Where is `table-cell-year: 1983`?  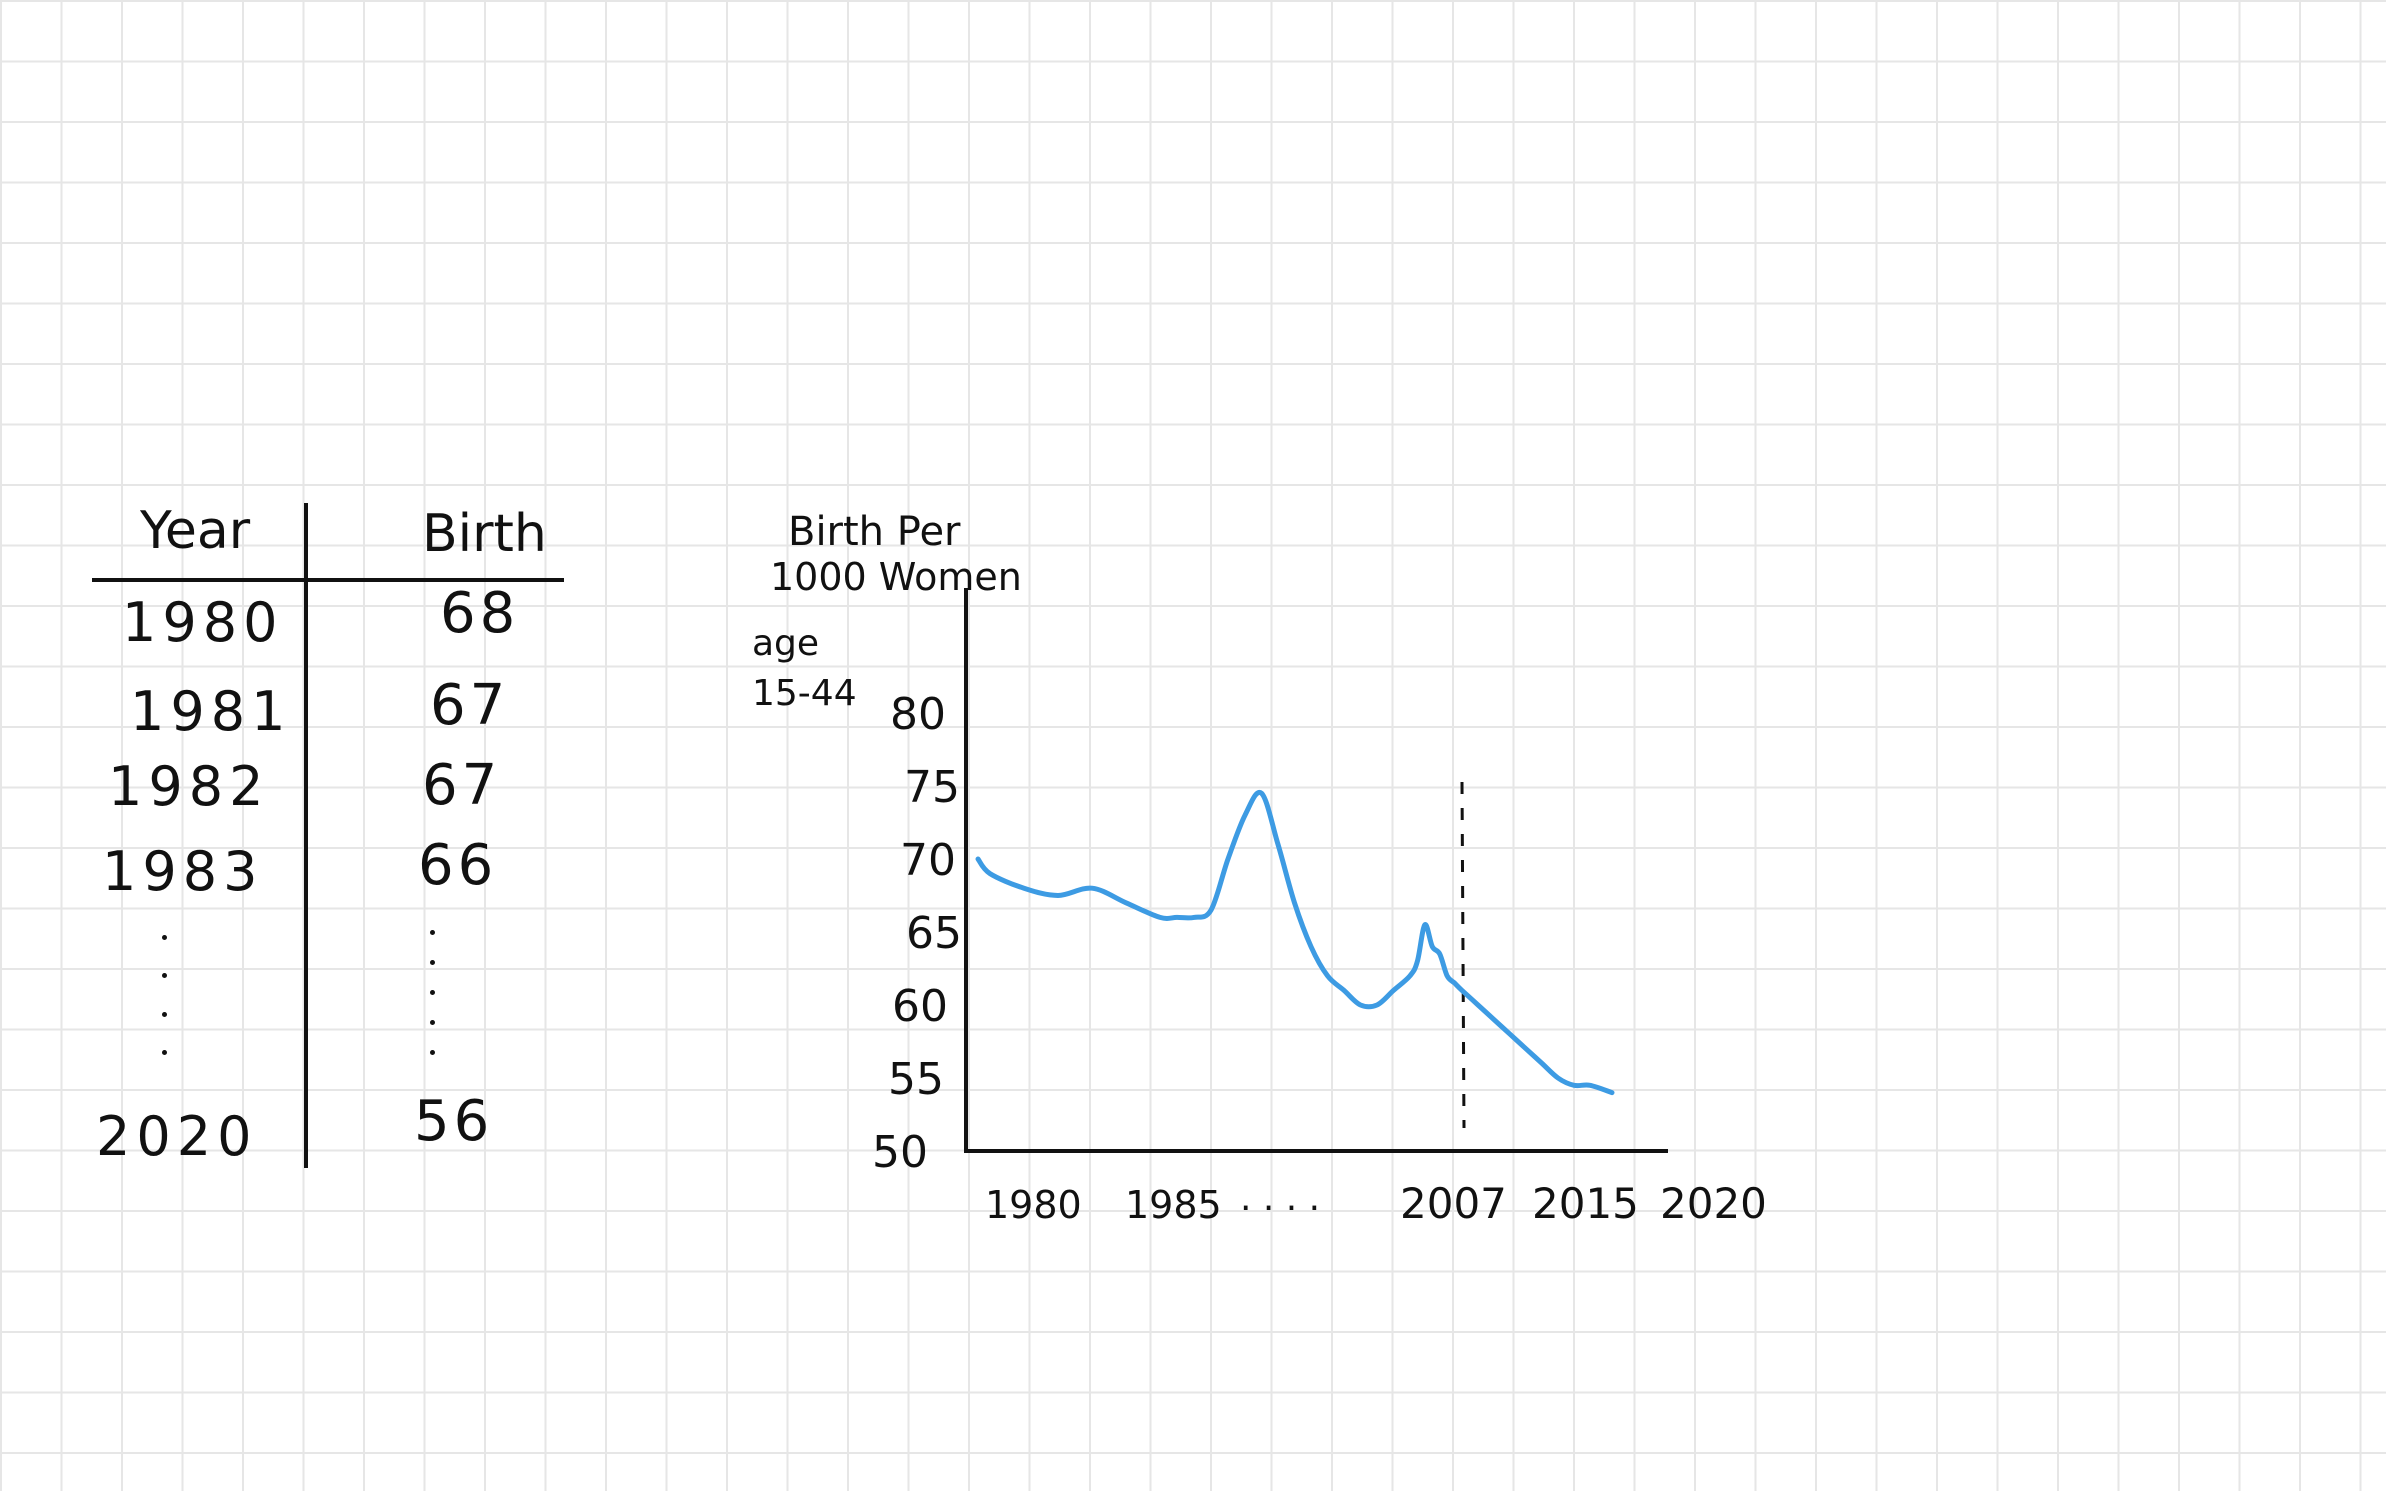
table-cell-year: 1983 is located at coordinates (183, 871).